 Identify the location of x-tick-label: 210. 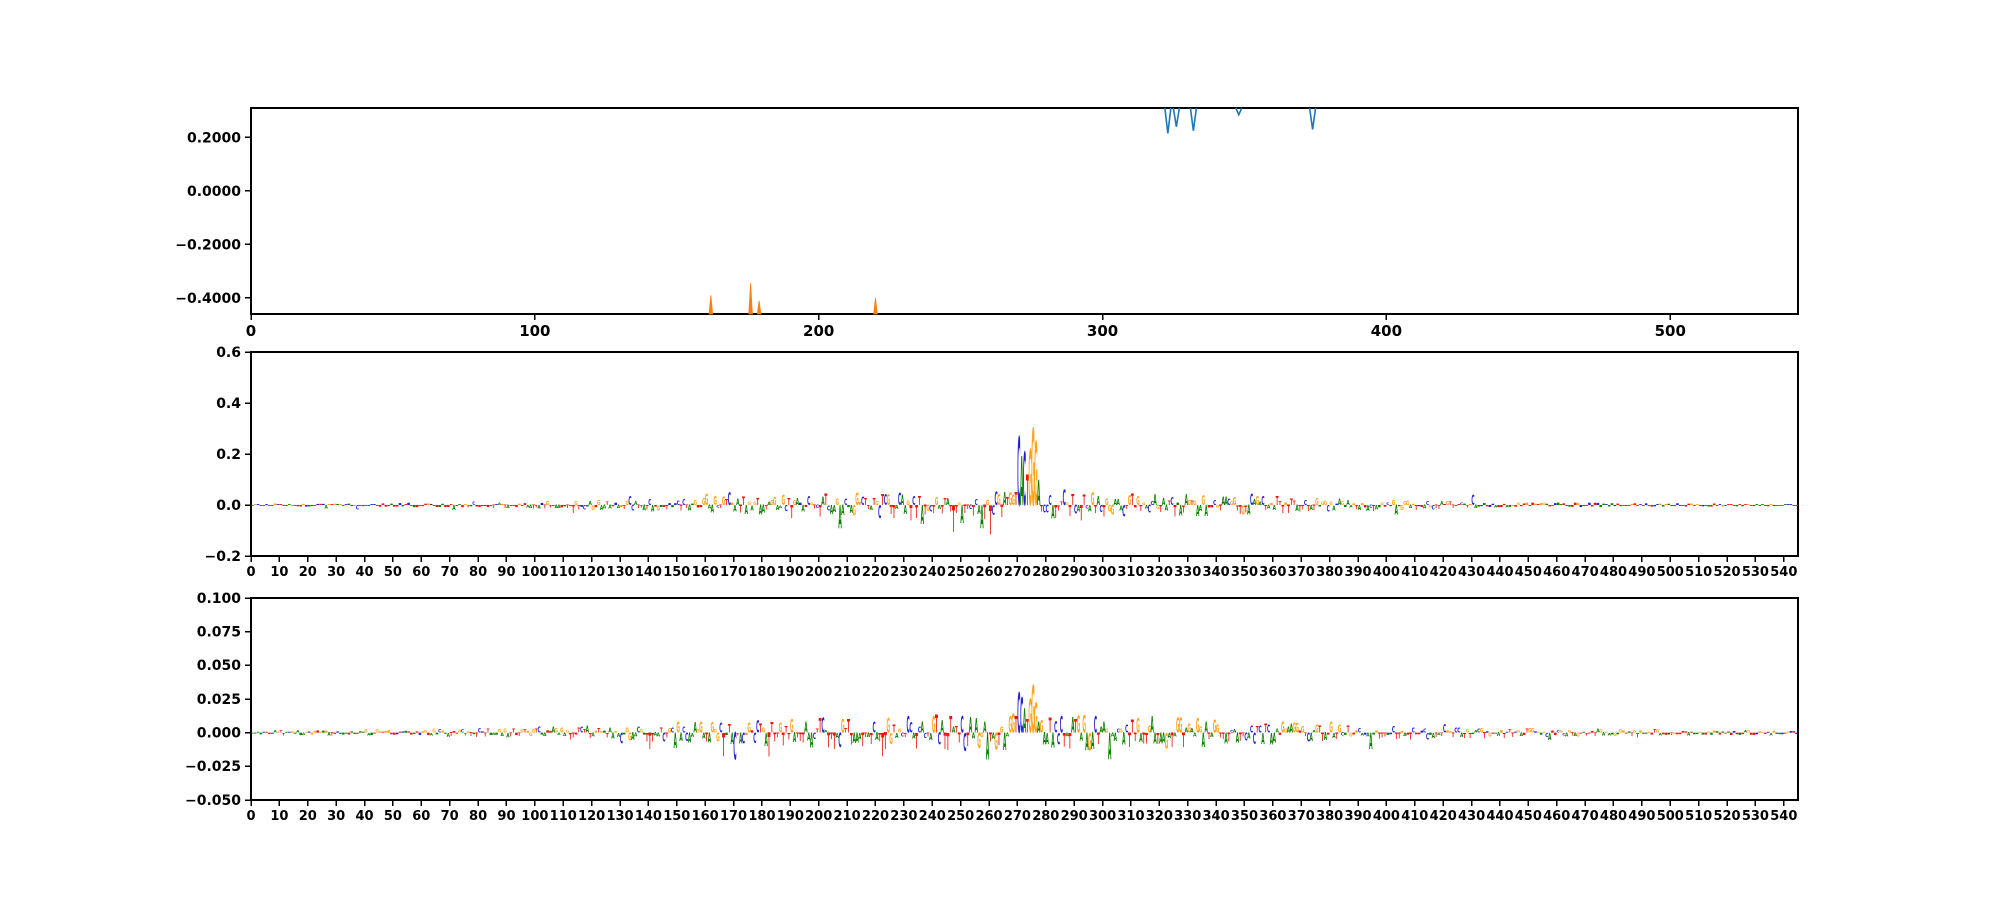
(847, 572).